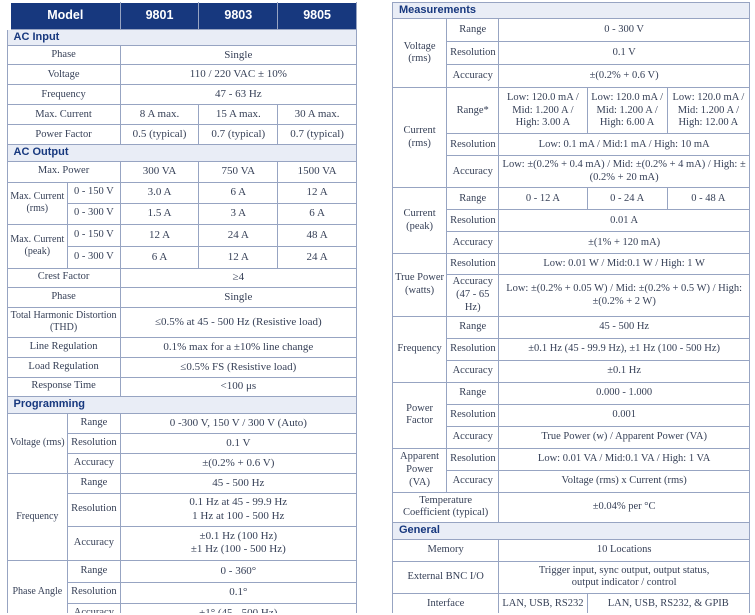 The width and height of the screenshot is (755, 615). What do you see at coordinates (238, 135) in the screenshot?
I see `spec-value-cell: 0.7 (typical)` at bounding box center [238, 135].